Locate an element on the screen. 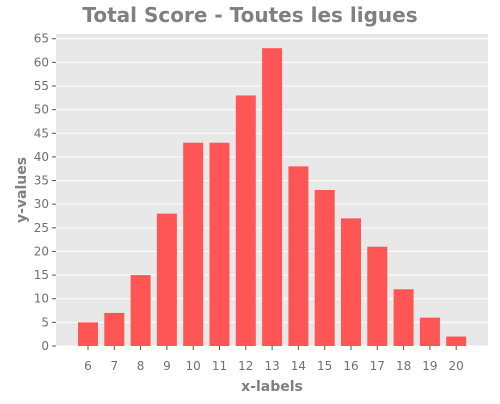  y-tick-label: 5 is located at coordinates (45, 322).